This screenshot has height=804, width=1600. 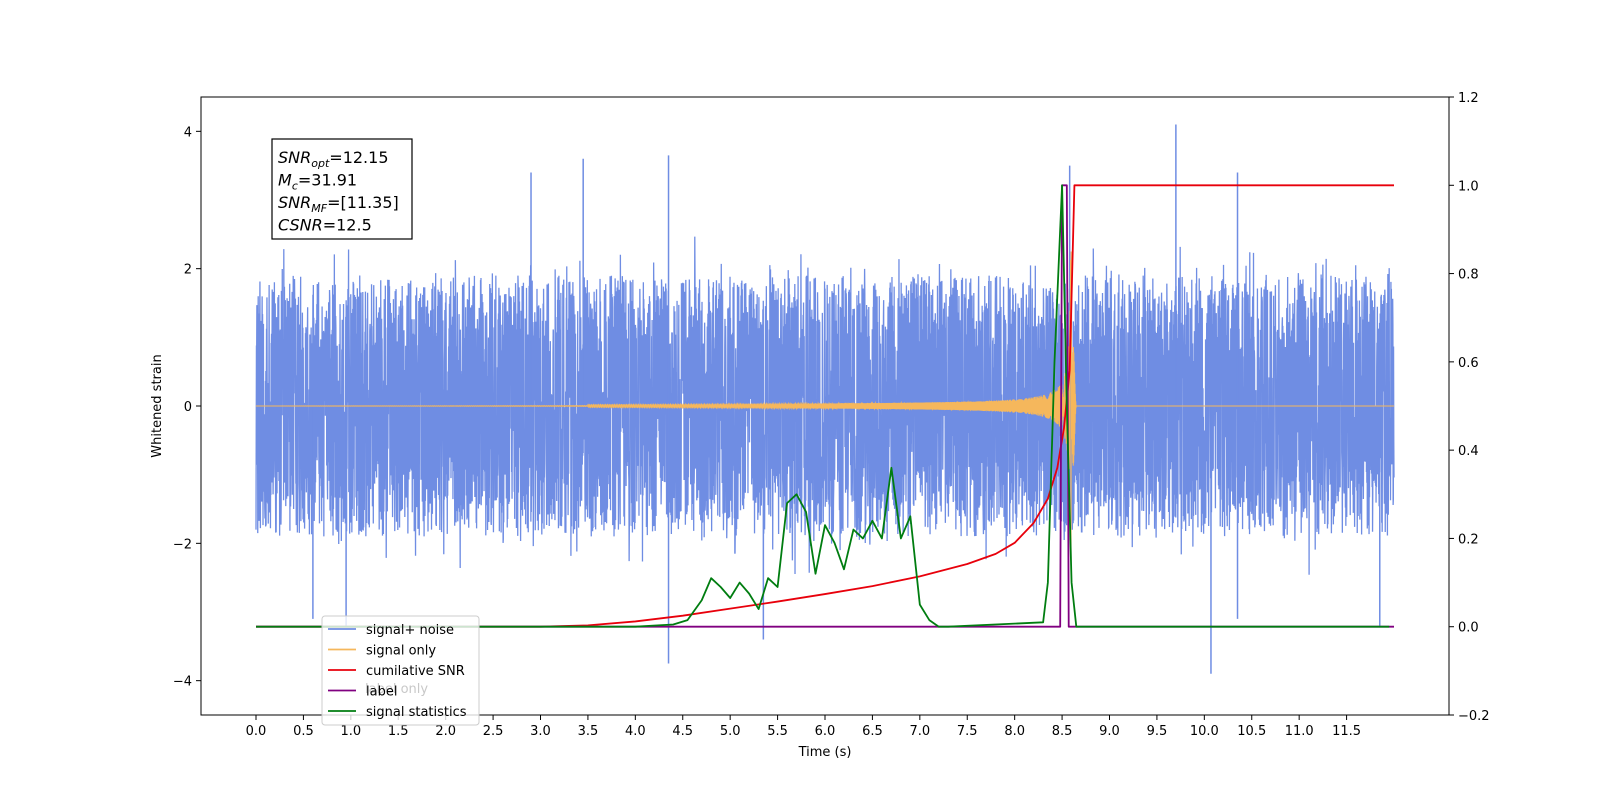 What do you see at coordinates (325, 225) in the screenshot?
I see `annotation-line: CSNR=12.5` at bounding box center [325, 225].